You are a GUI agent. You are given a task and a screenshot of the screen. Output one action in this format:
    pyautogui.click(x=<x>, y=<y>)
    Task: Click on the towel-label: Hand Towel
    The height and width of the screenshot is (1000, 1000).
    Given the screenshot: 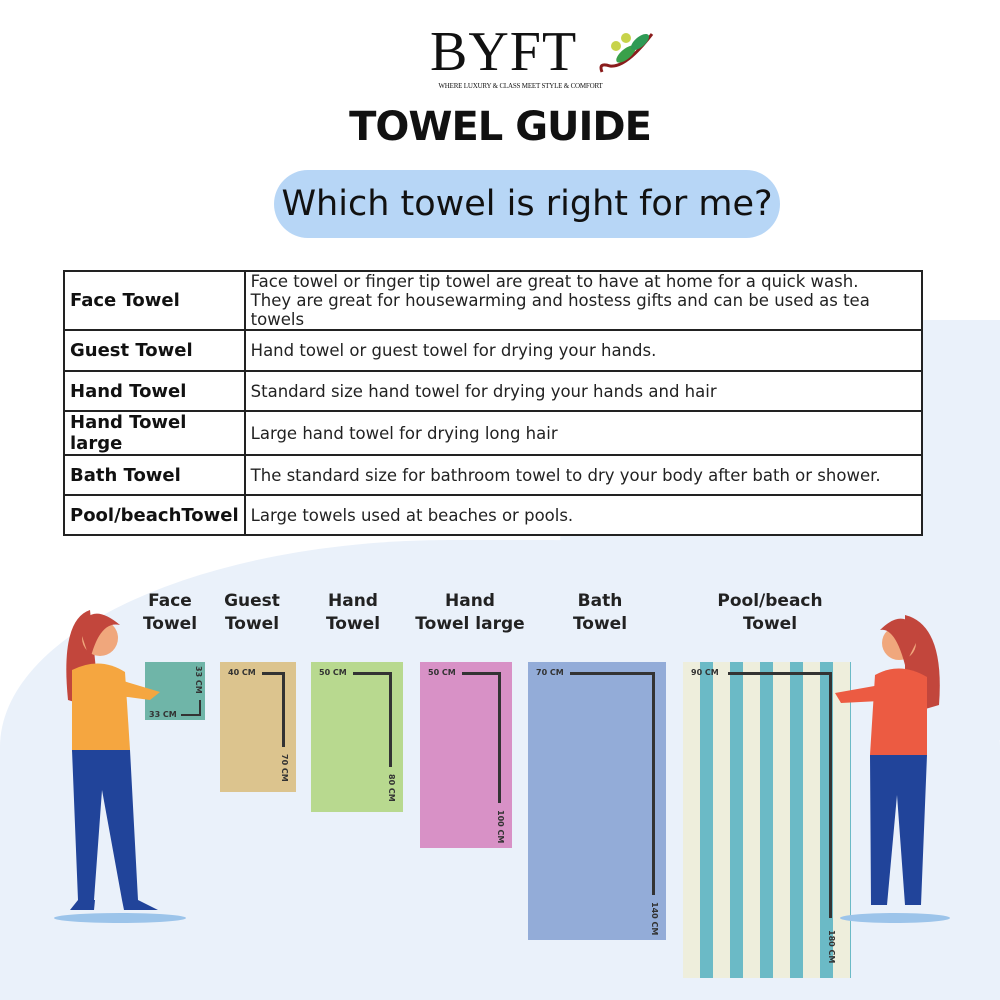 What is the action you would take?
    pyautogui.click(x=353, y=613)
    